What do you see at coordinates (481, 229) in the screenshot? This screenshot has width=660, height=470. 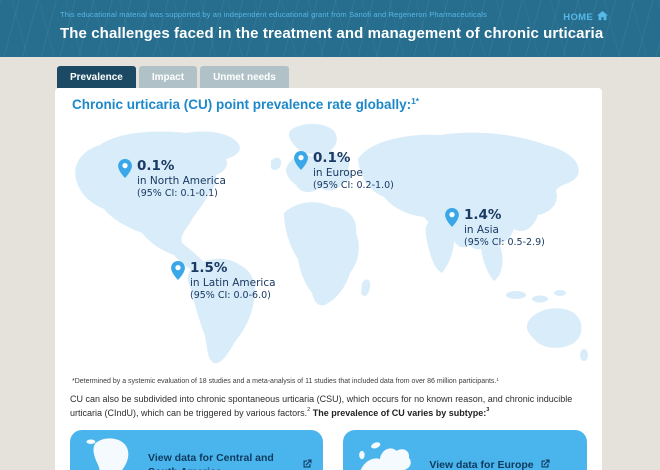 I see `region-label: in Asia` at bounding box center [481, 229].